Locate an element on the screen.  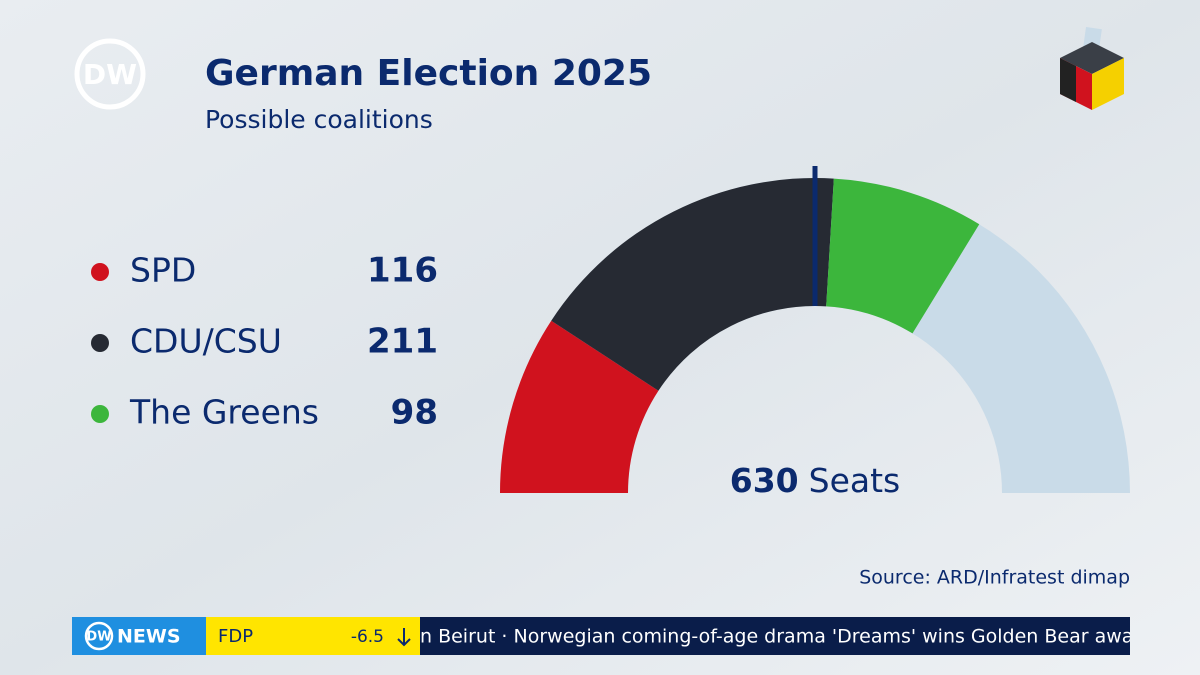
chart-title: German Election 2025 is located at coordinates (428, 73).